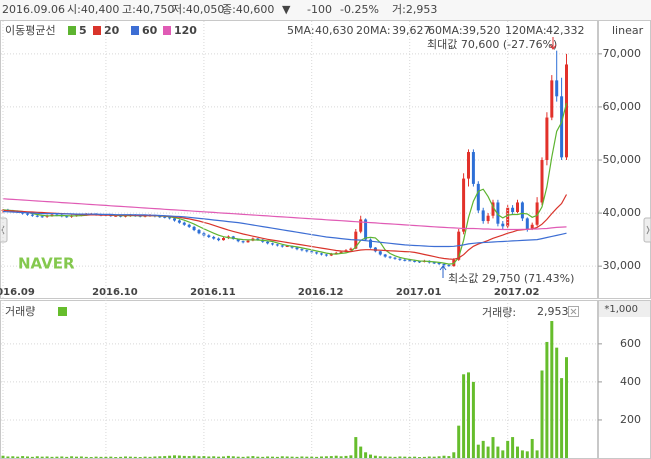 The image size is (651, 459). I want to click on y-tick-label: 70,000, so click(622, 53).